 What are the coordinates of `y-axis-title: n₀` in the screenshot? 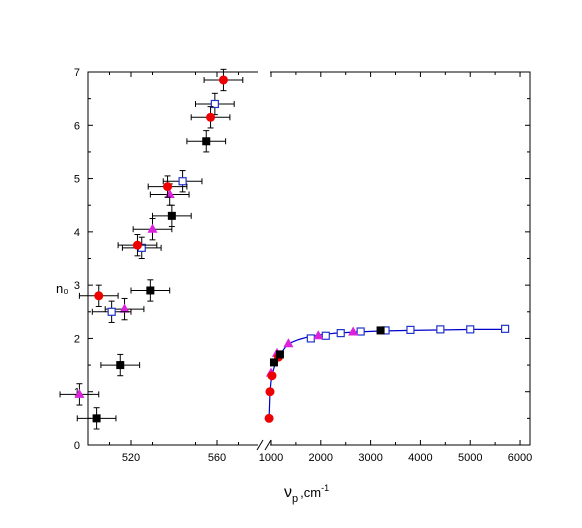 It's located at (62, 288).